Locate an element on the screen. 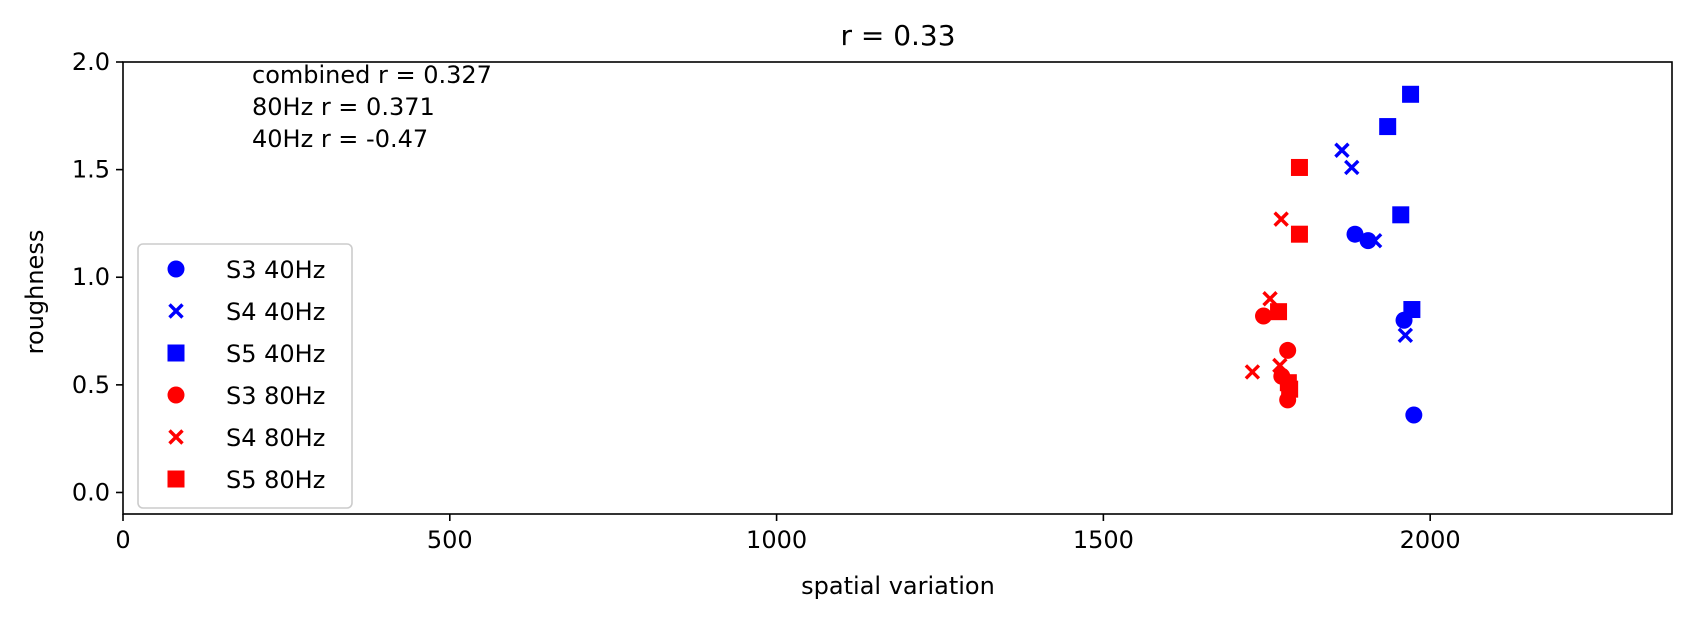 The height and width of the screenshot is (622, 1692). x-axis-label: spatial variation is located at coordinates (898, 586).